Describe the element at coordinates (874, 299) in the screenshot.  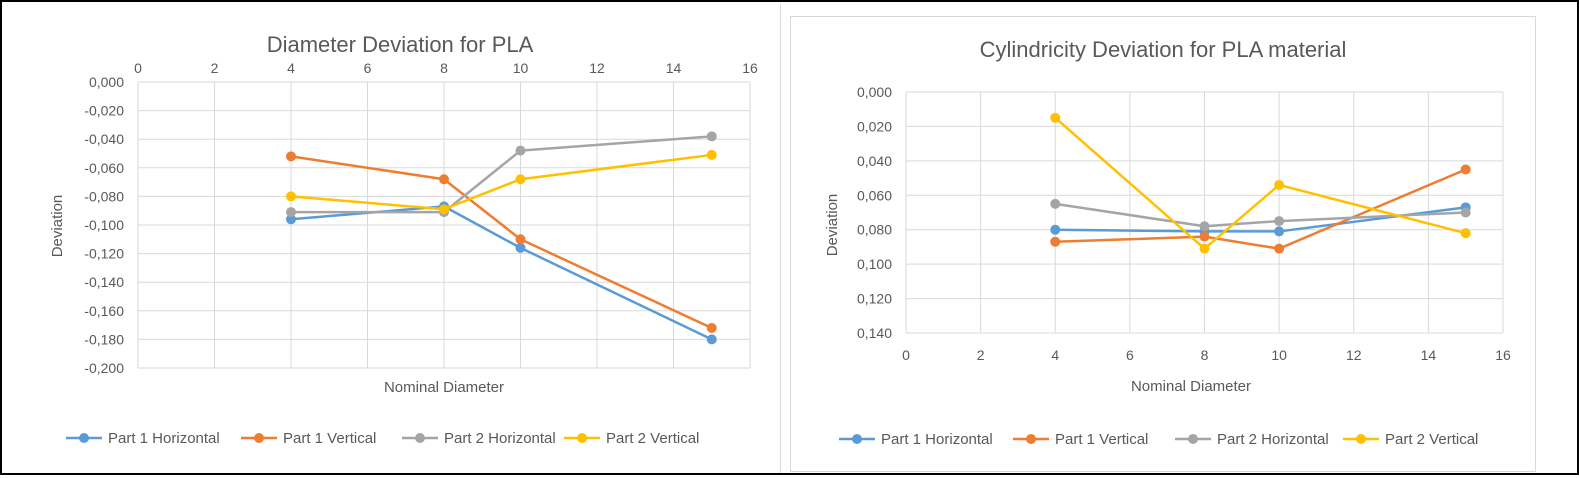
I see `y-tick-label: 0,120` at that location.